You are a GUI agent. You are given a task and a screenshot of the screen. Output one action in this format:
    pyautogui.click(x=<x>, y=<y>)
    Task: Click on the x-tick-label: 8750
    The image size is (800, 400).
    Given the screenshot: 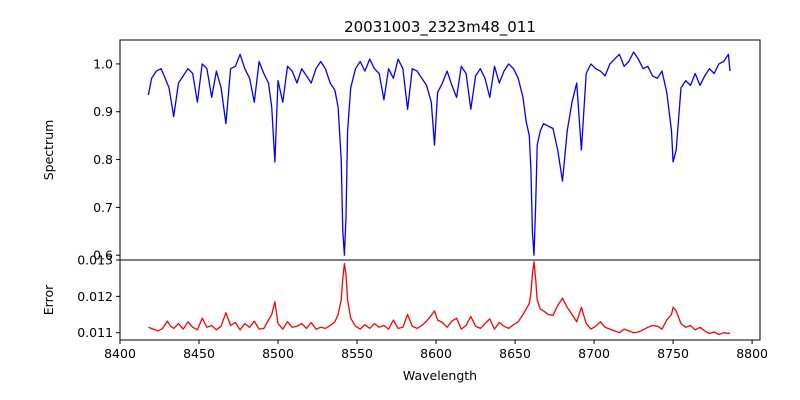 What is the action you would take?
    pyautogui.click(x=673, y=353)
    